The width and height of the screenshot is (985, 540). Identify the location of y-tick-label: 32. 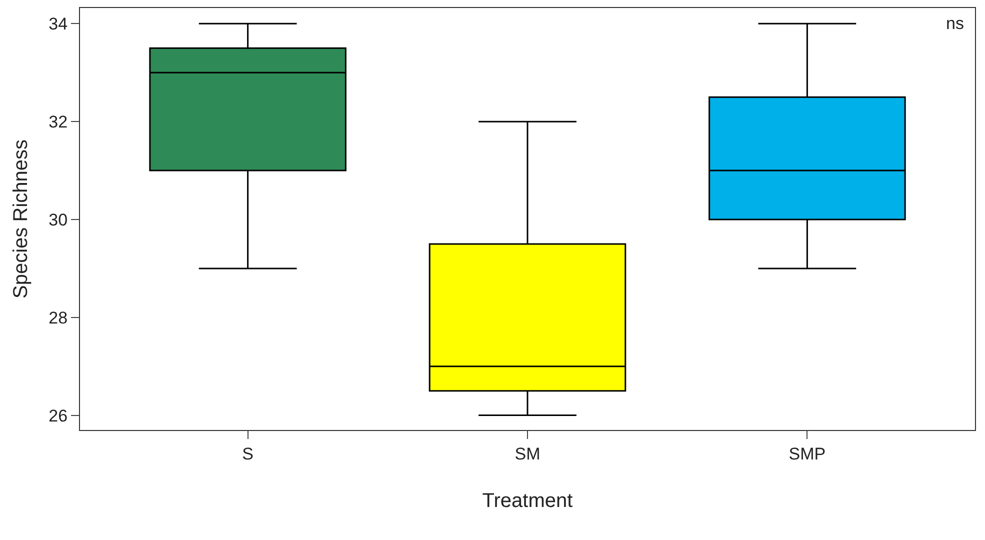
(58, 122).